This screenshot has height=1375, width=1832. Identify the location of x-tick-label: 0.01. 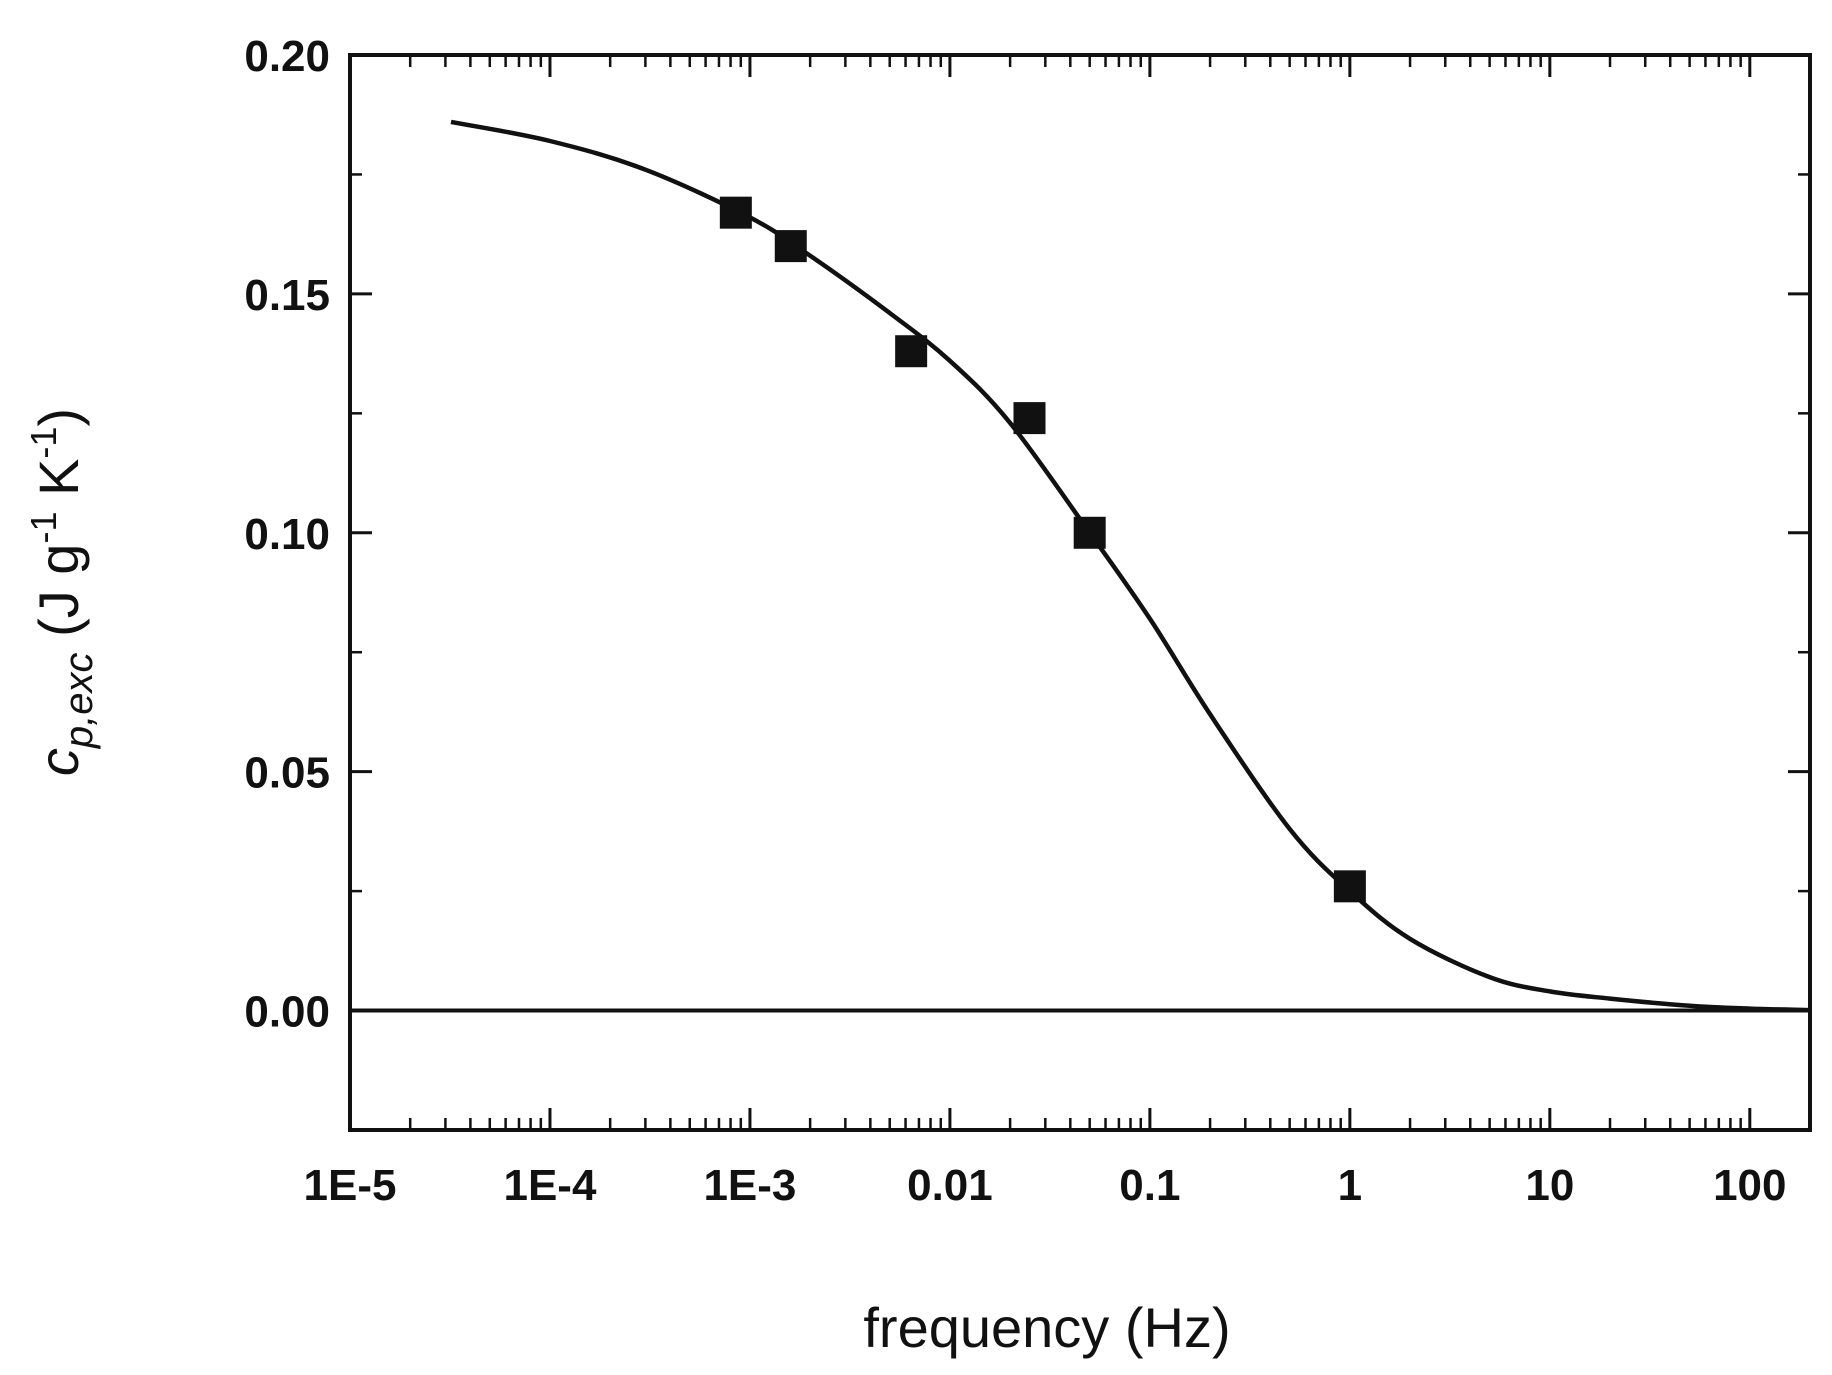
(950, 1185).